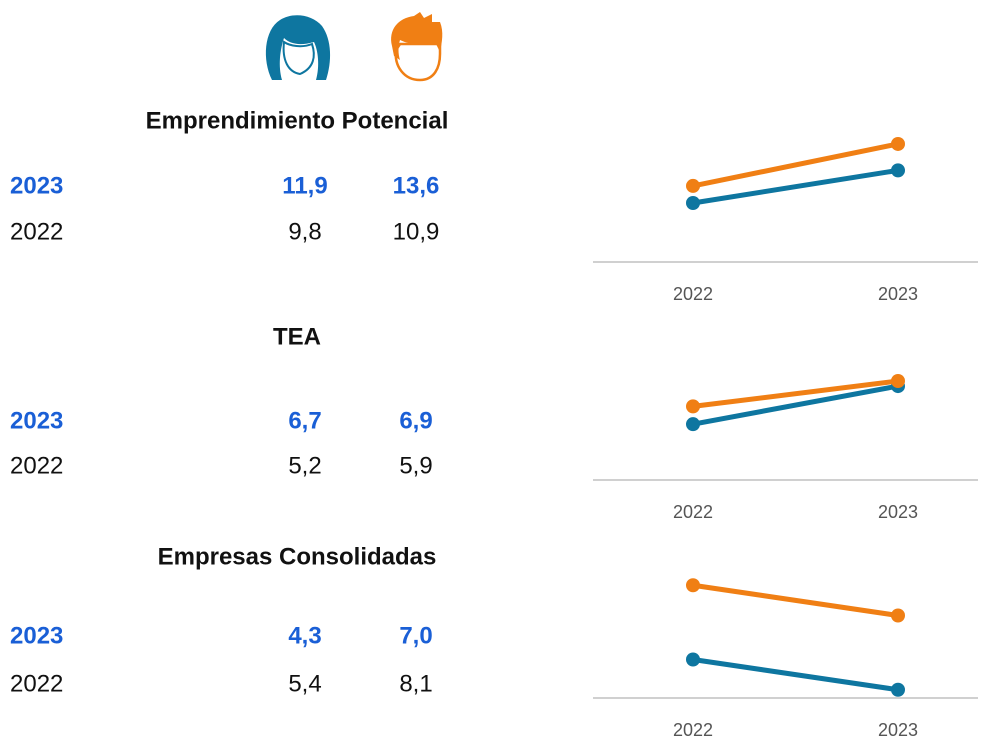  I want to click on woman-icon, so click(298, 48).